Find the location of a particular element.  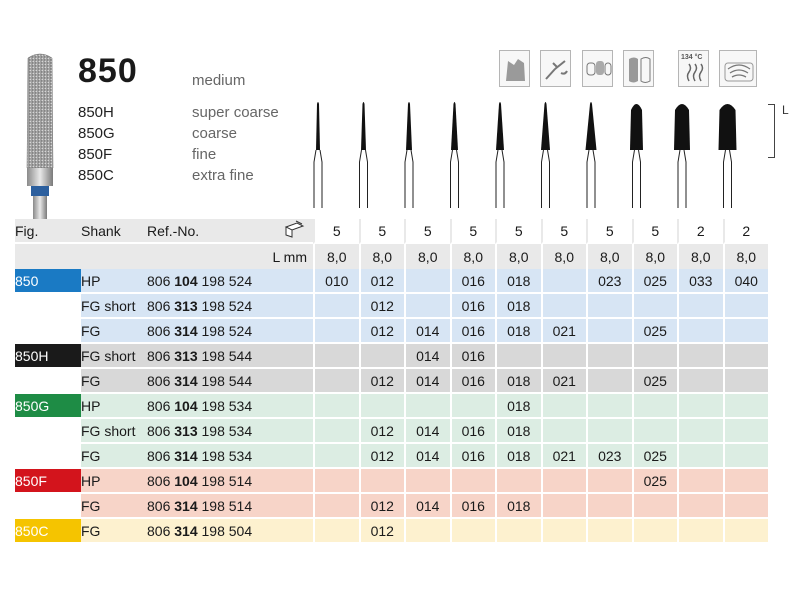

ref-number-cell: 806 313 198 524 is located at coordinates (215, 306).